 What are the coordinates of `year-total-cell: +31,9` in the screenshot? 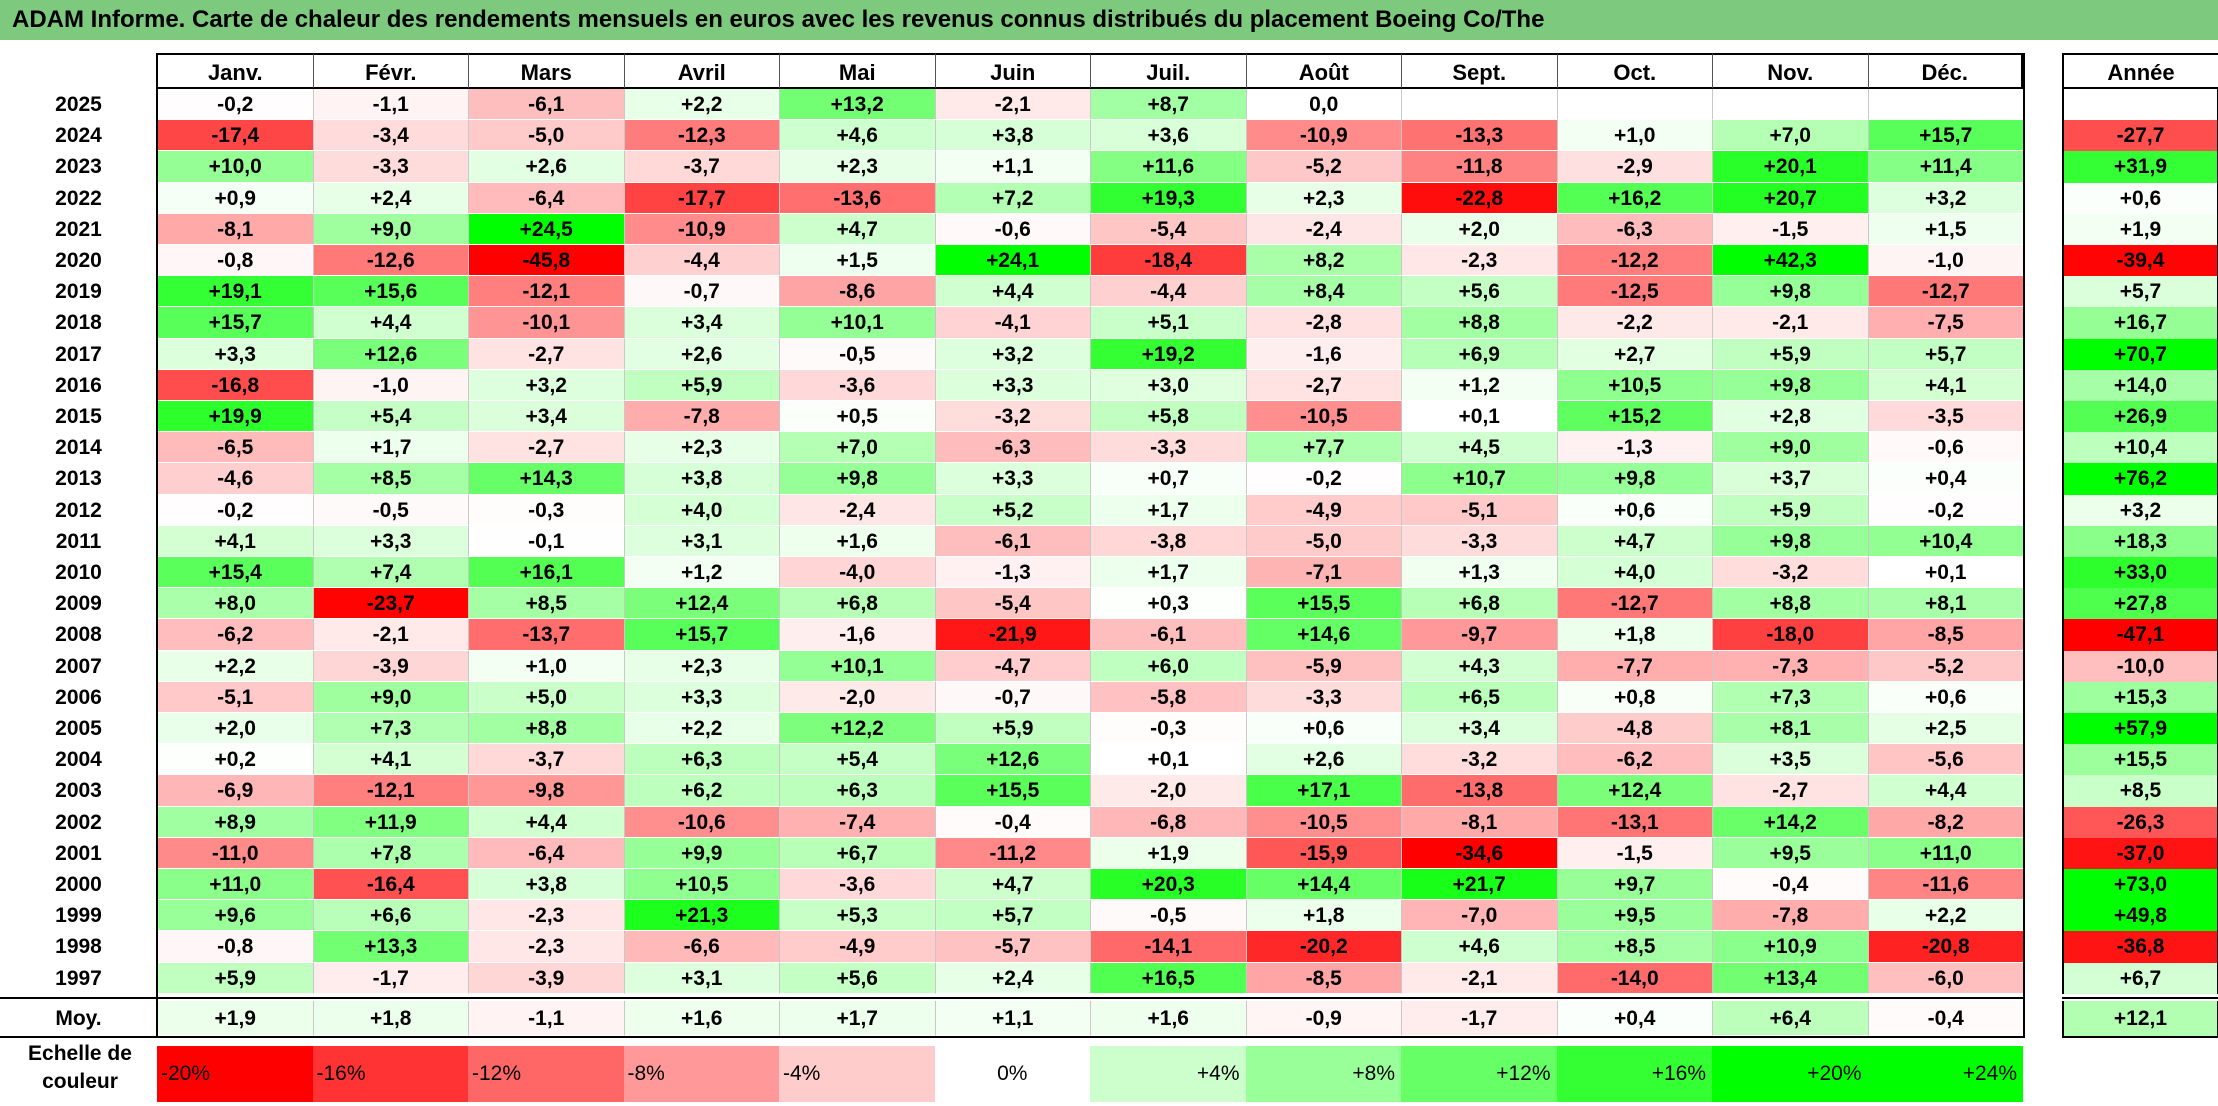 It's located at (2140, 167).